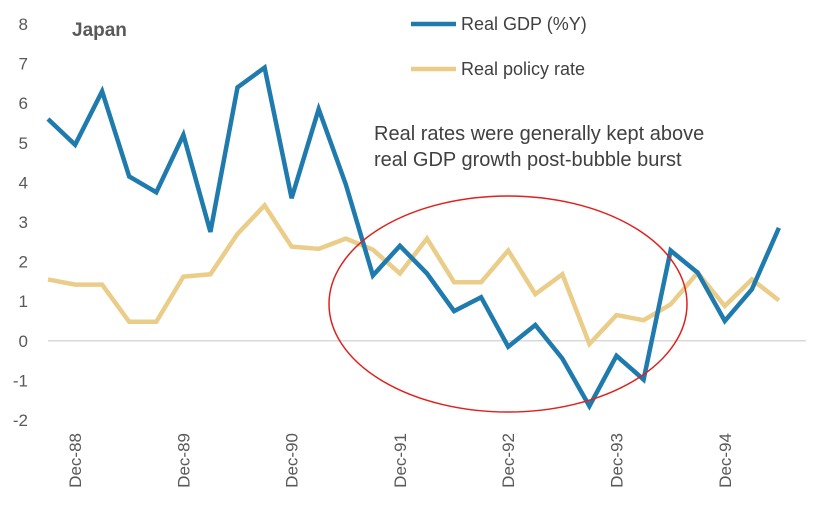 This screenshot has height=506, width=821. I want to click on legend-label-real-policy-rate: Real policy rate, so click(523, 69).